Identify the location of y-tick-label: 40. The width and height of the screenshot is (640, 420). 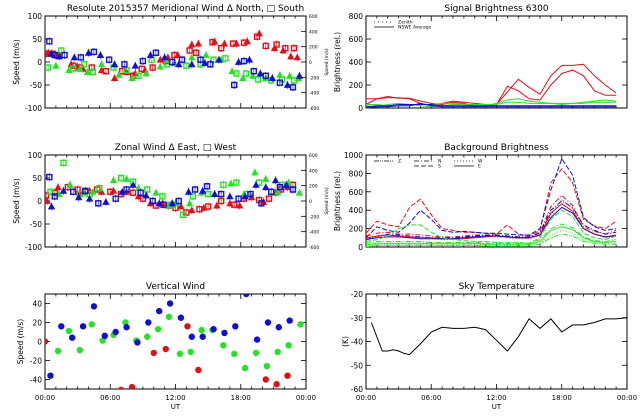
(37, 304).